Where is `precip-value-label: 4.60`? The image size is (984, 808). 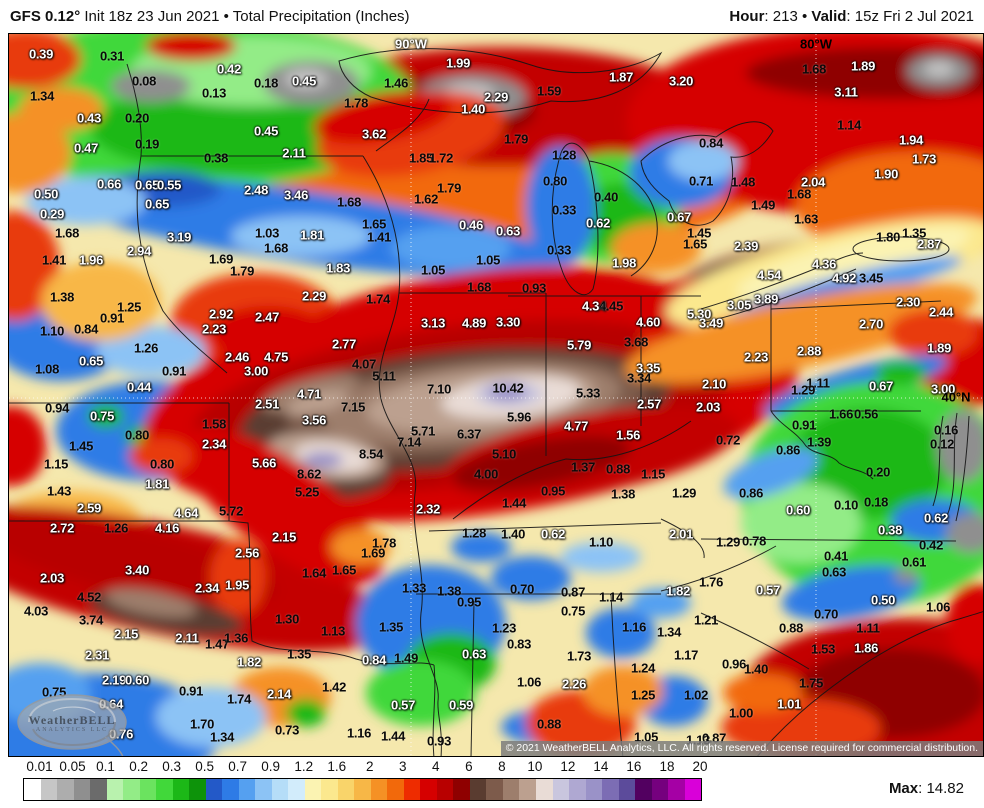
precip-value-label: 4.60 is located at coordinates (648, 322).